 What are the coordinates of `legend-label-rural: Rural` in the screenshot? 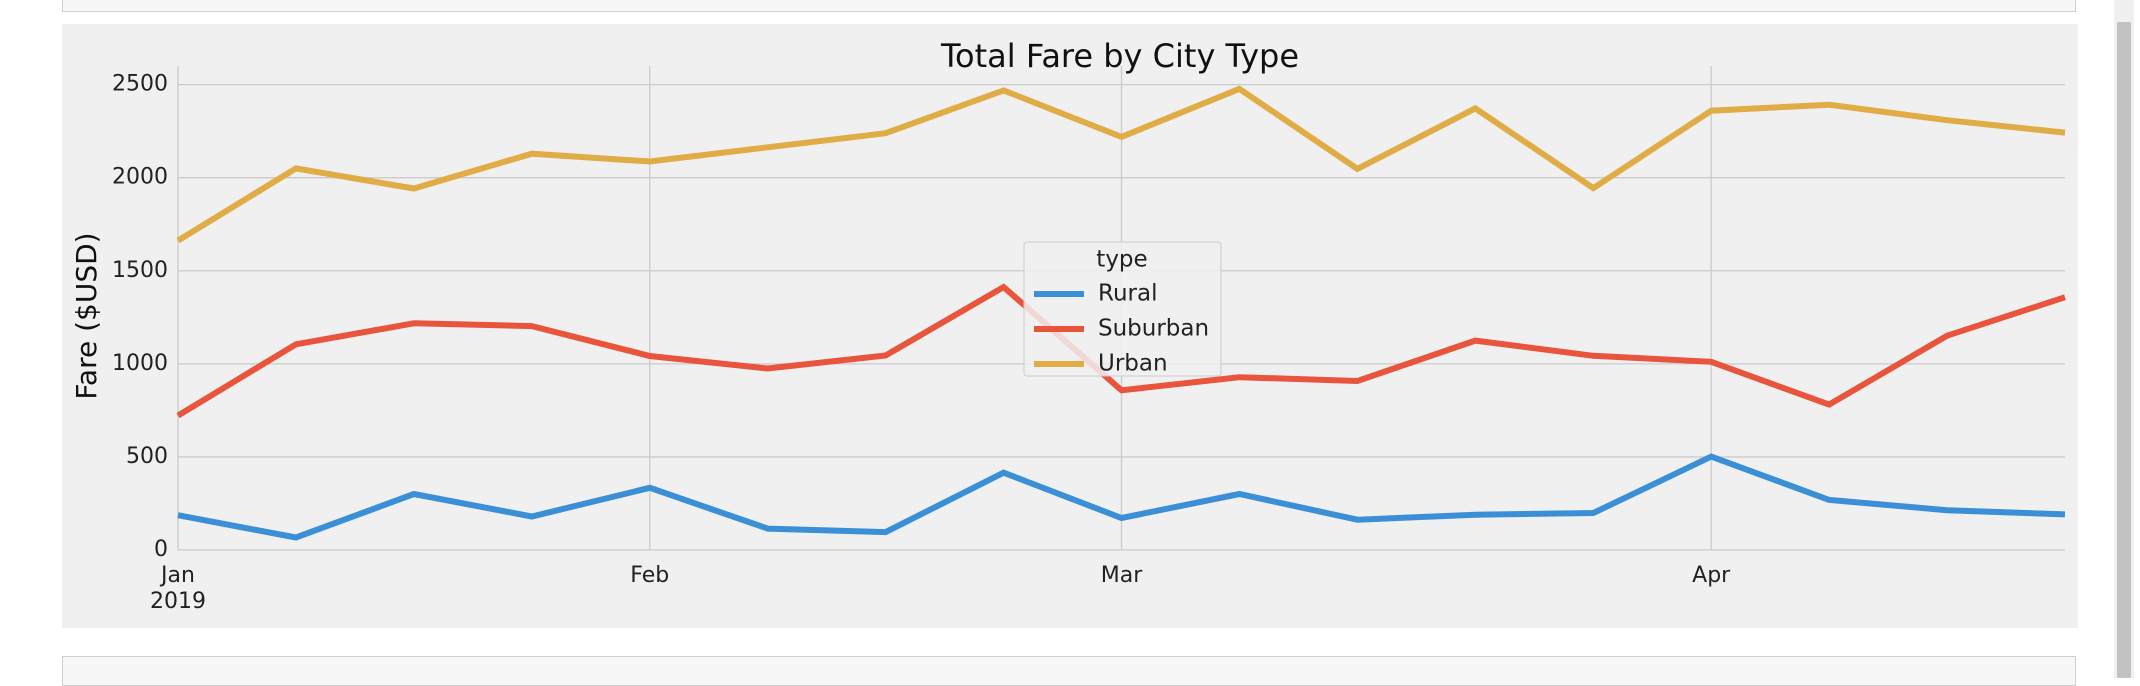 It's located at (1127, 294).